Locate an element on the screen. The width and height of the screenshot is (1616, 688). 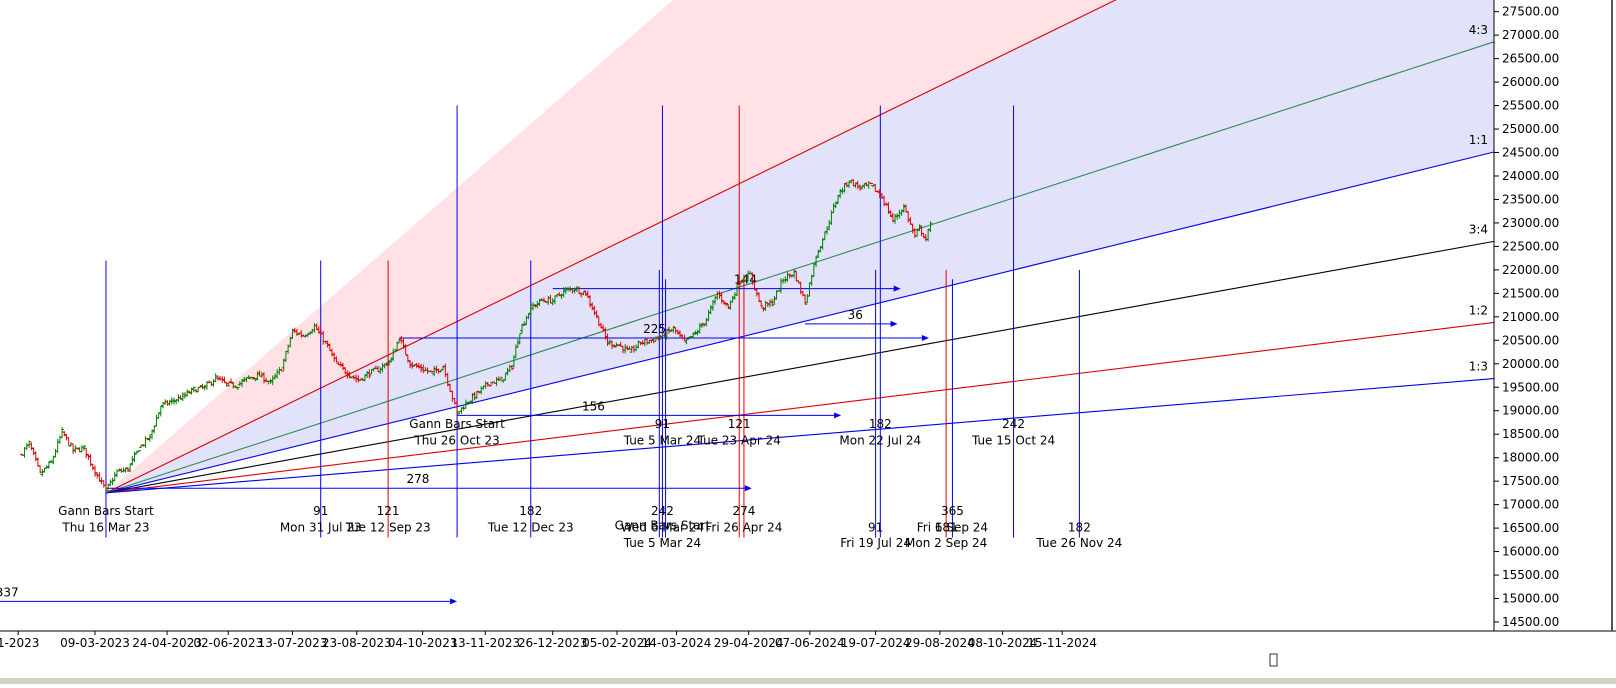
cycle-annotation: Thu 26 Oct 23 is located at coordinates (456, 441).